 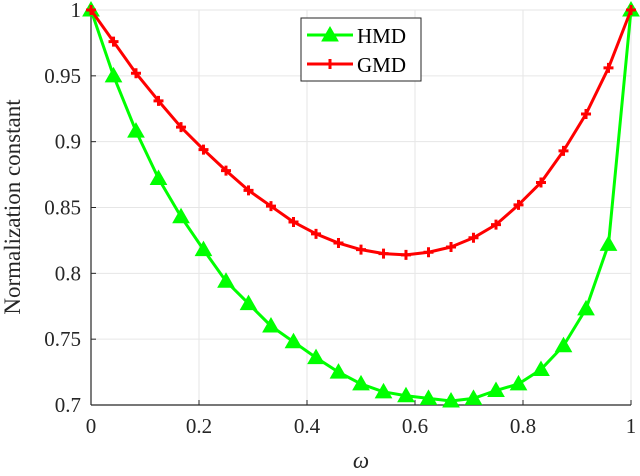 I want to click on x-tick-label: 0.6, so click(x=415, y=426).